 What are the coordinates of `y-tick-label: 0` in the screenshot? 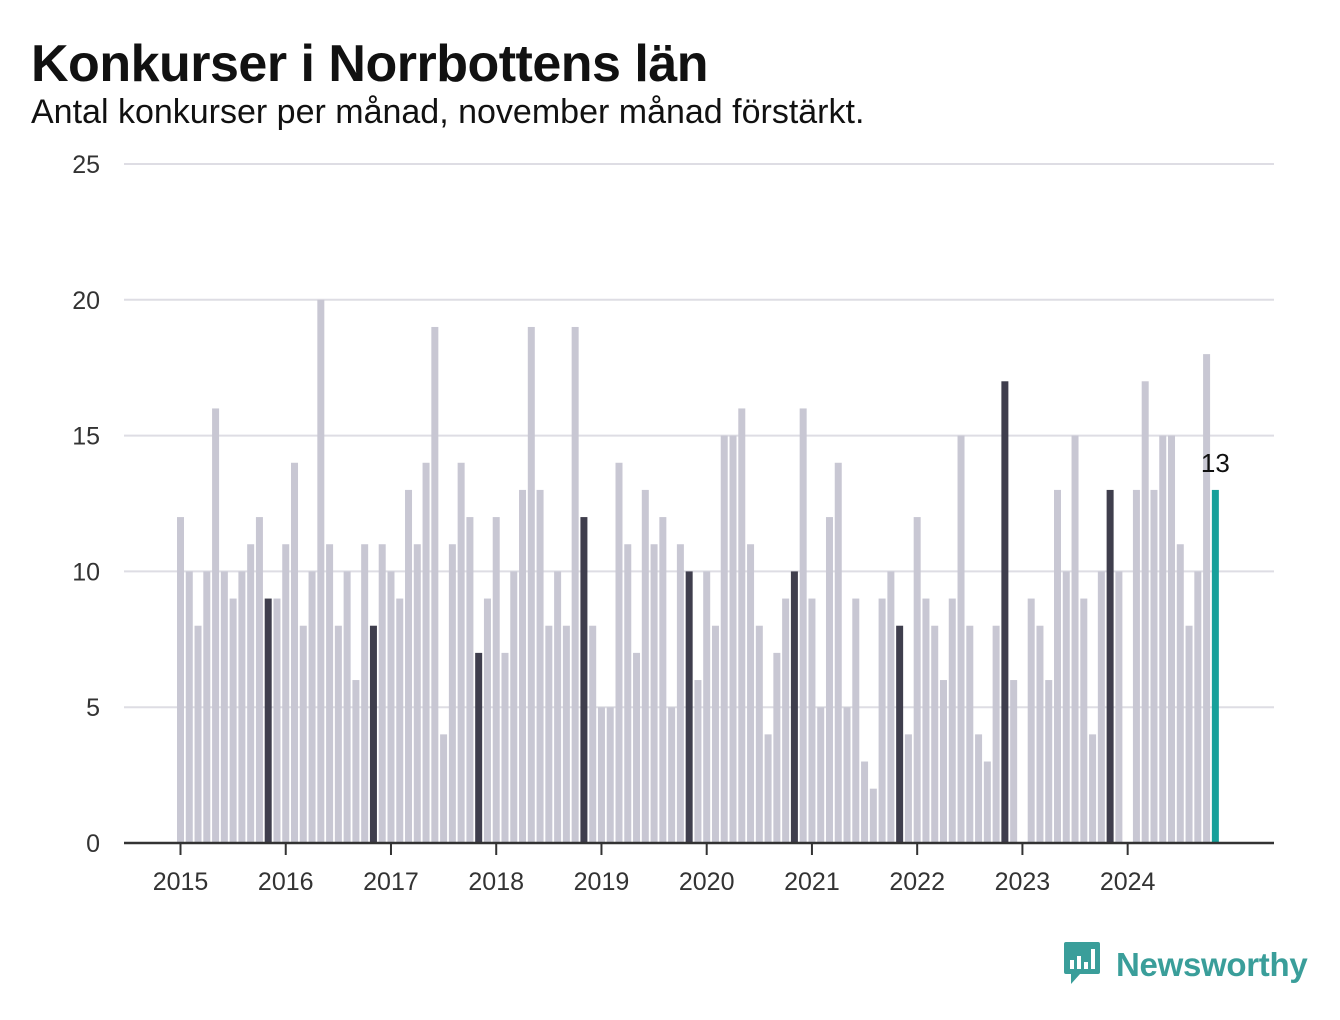 It's located at (93, 844).